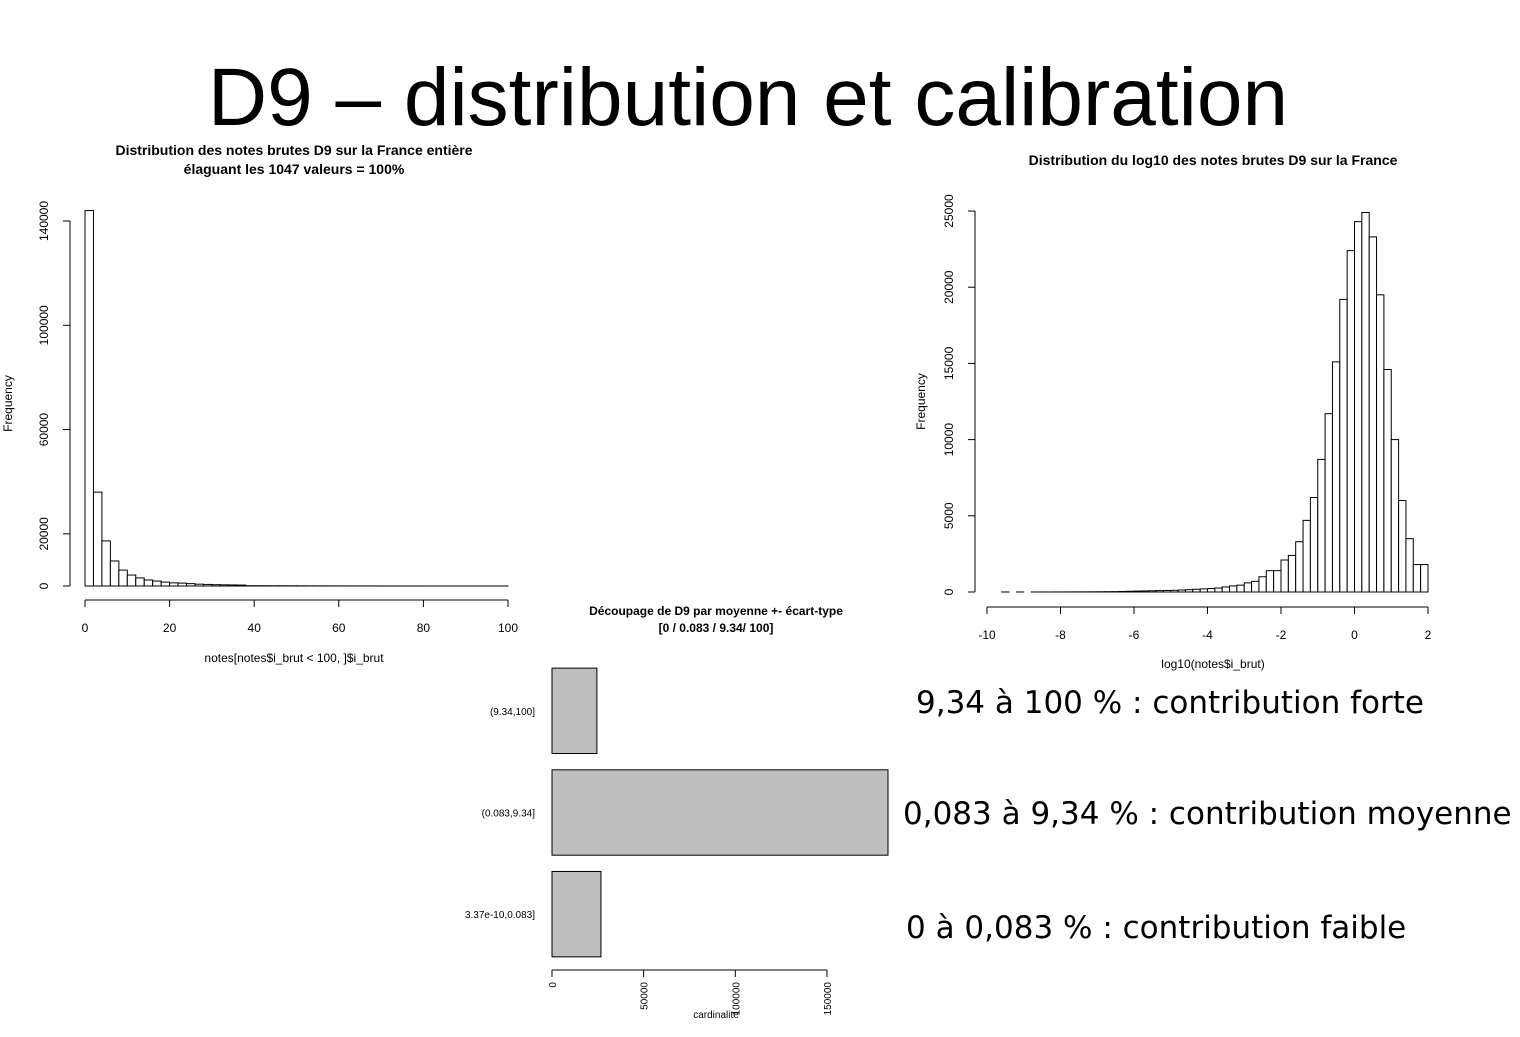 The image size is (1520, 1037). Describe the element at coordinates (949, 211) in the screenshot. I see `y-tick-label: 25000` at that location.